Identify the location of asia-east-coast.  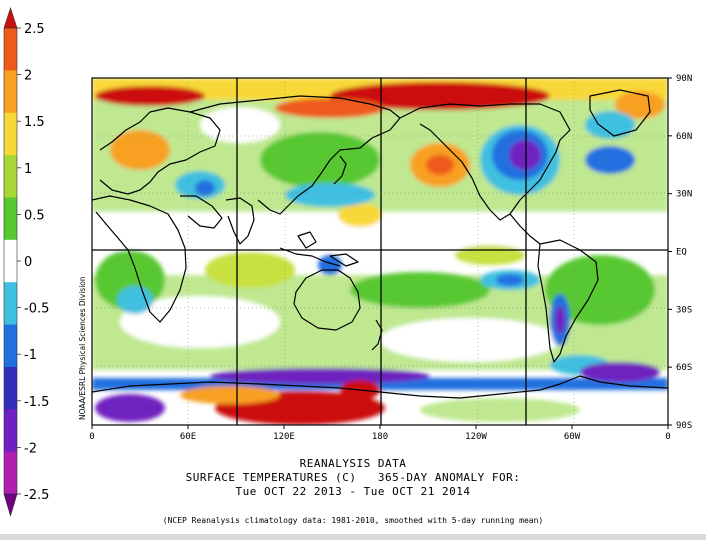
(329, 166).